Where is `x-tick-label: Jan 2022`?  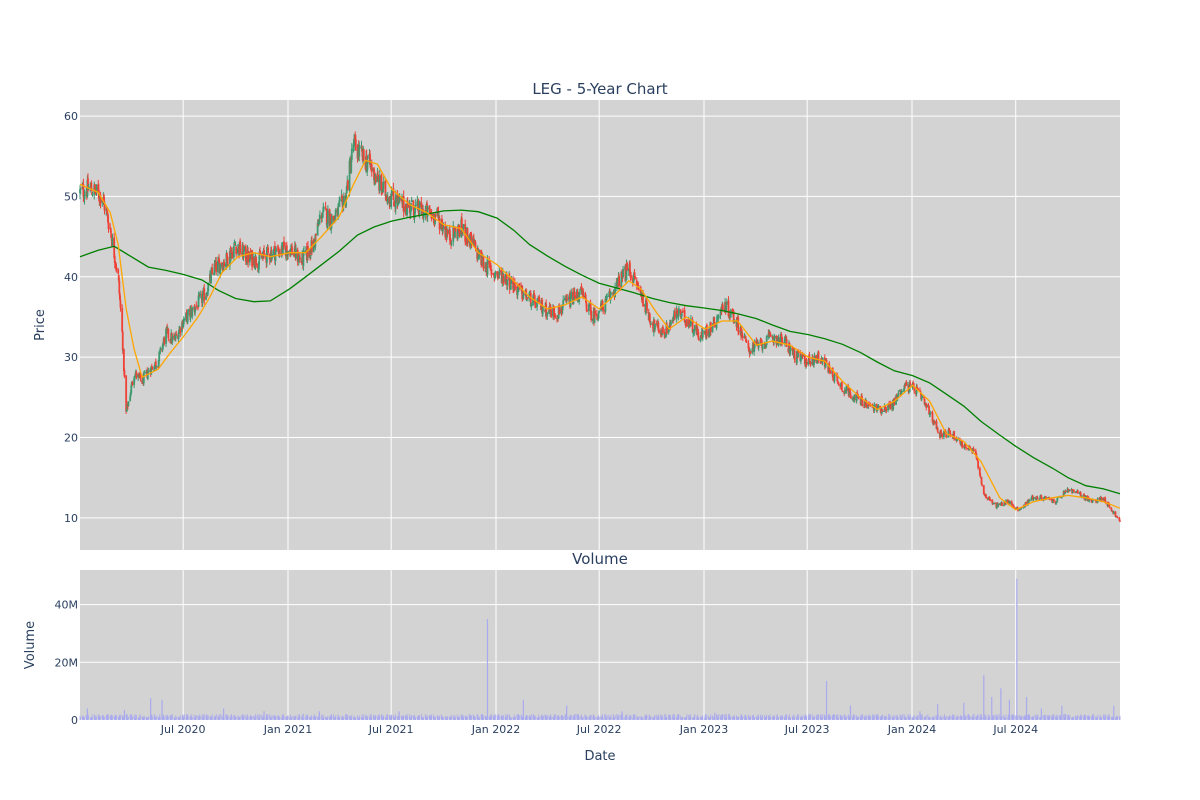
x-tick-label: Jan 2022 is located at coordinates (495, 729).